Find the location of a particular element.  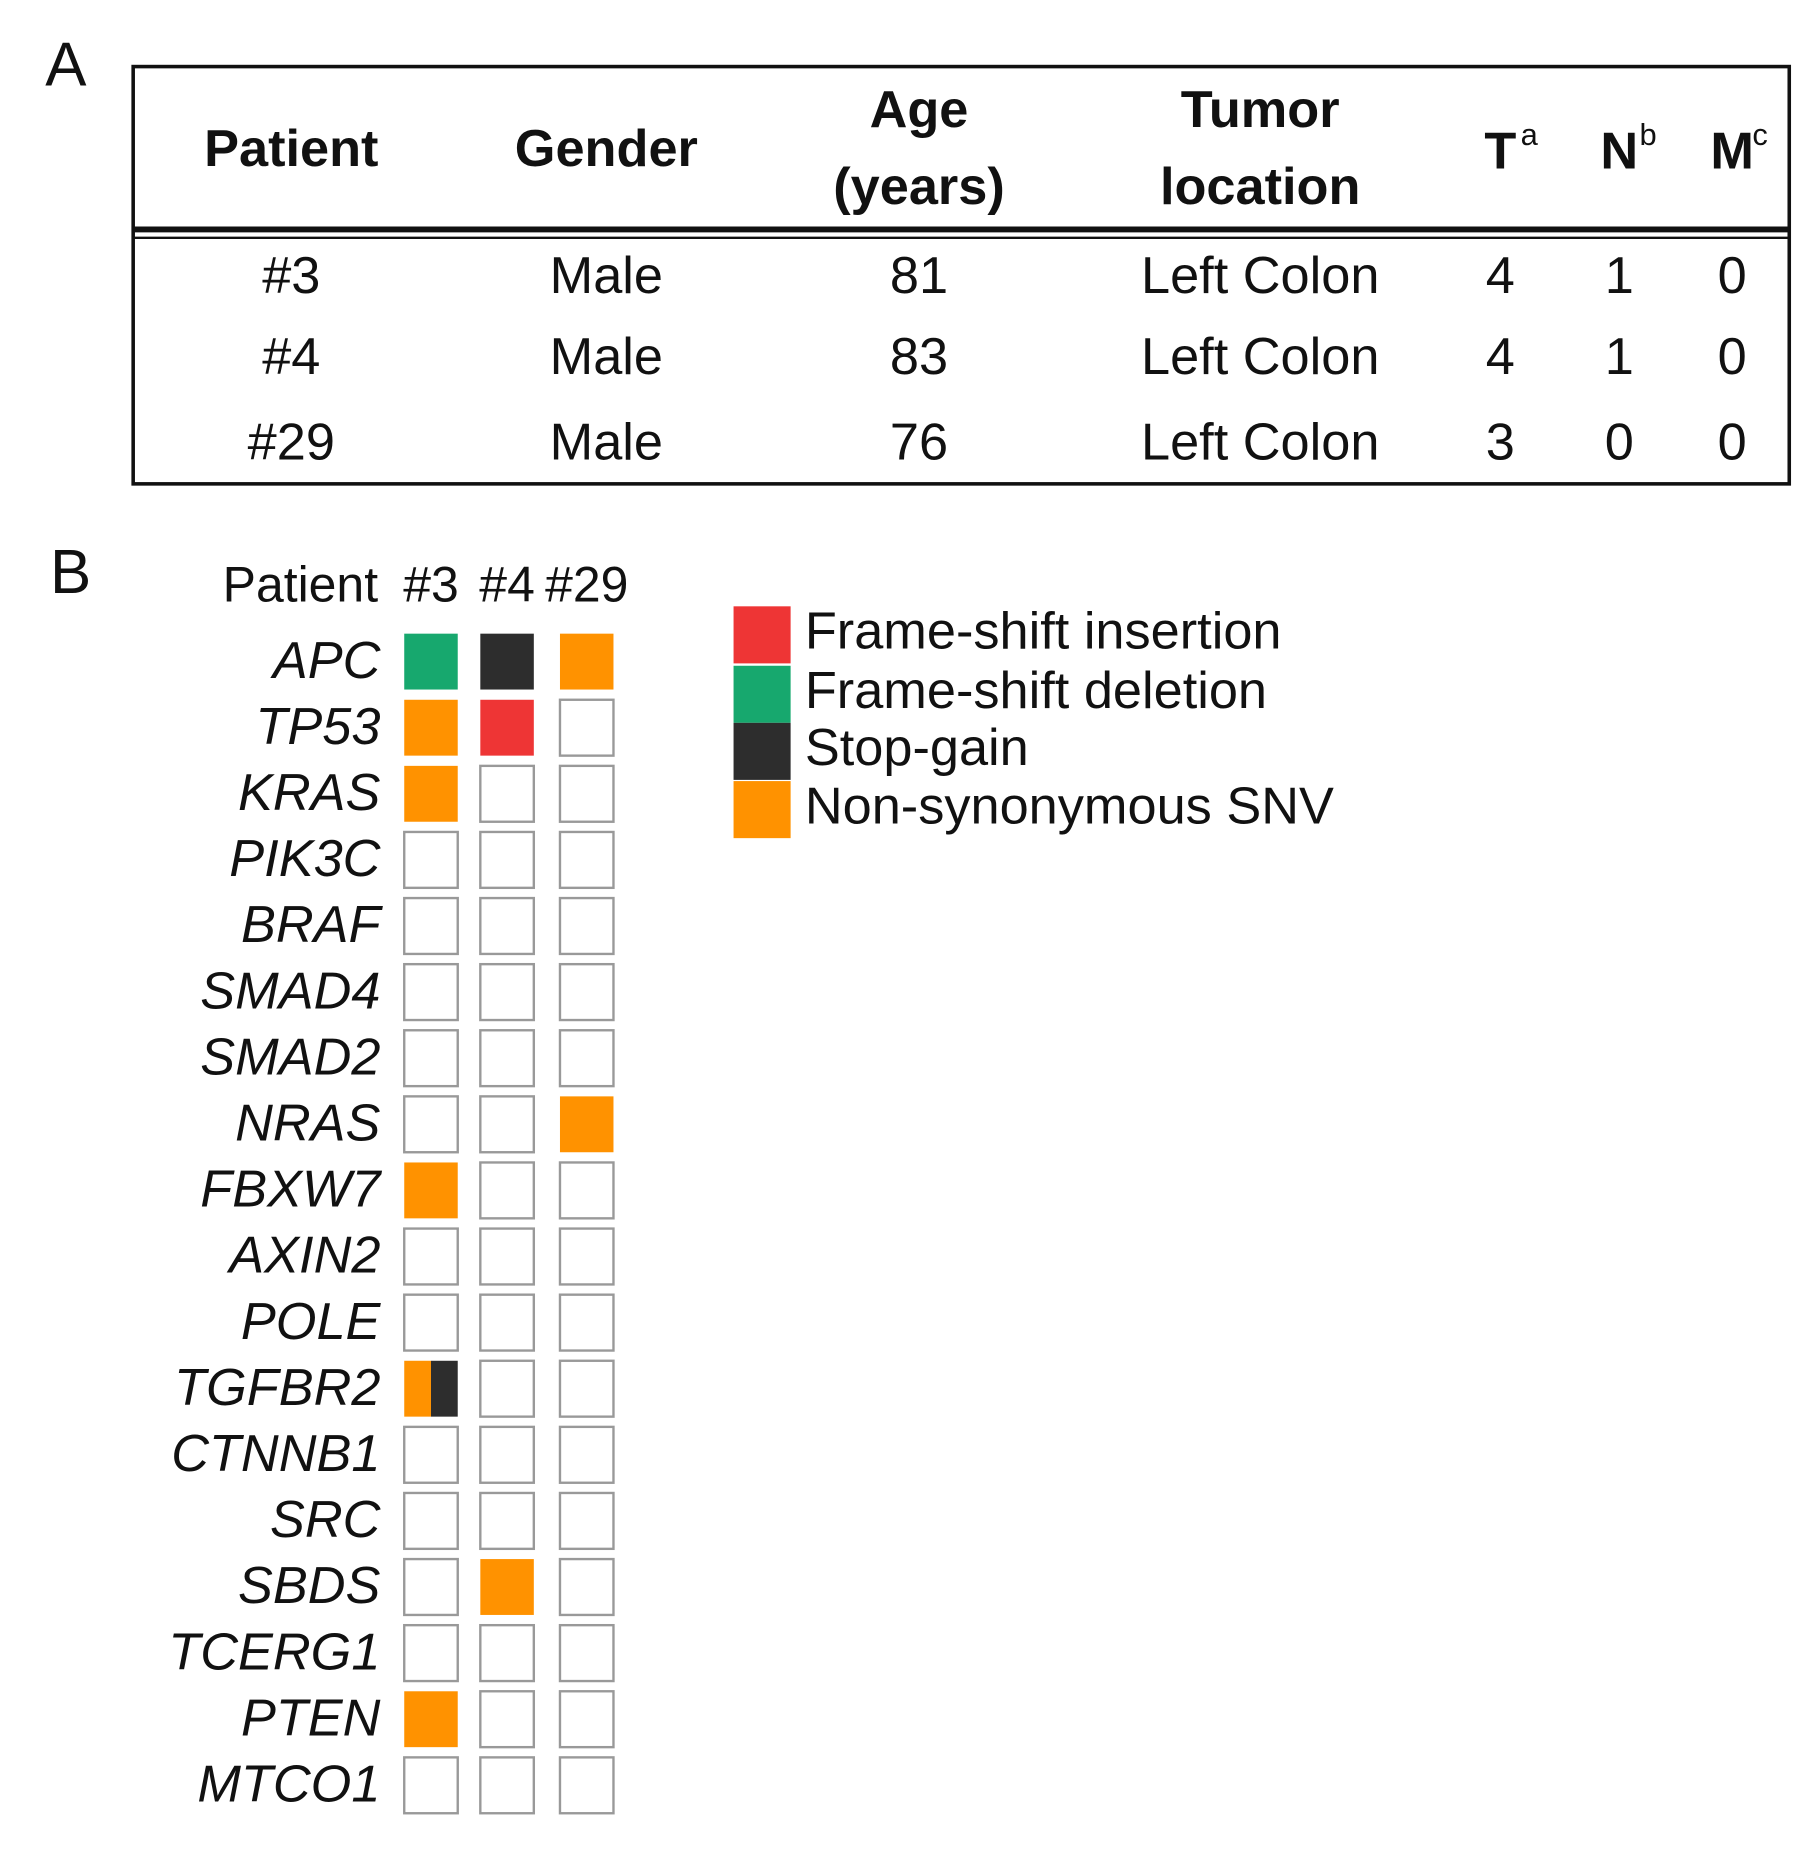

gene-name: SBDS is located at coordinates (309, 1586).